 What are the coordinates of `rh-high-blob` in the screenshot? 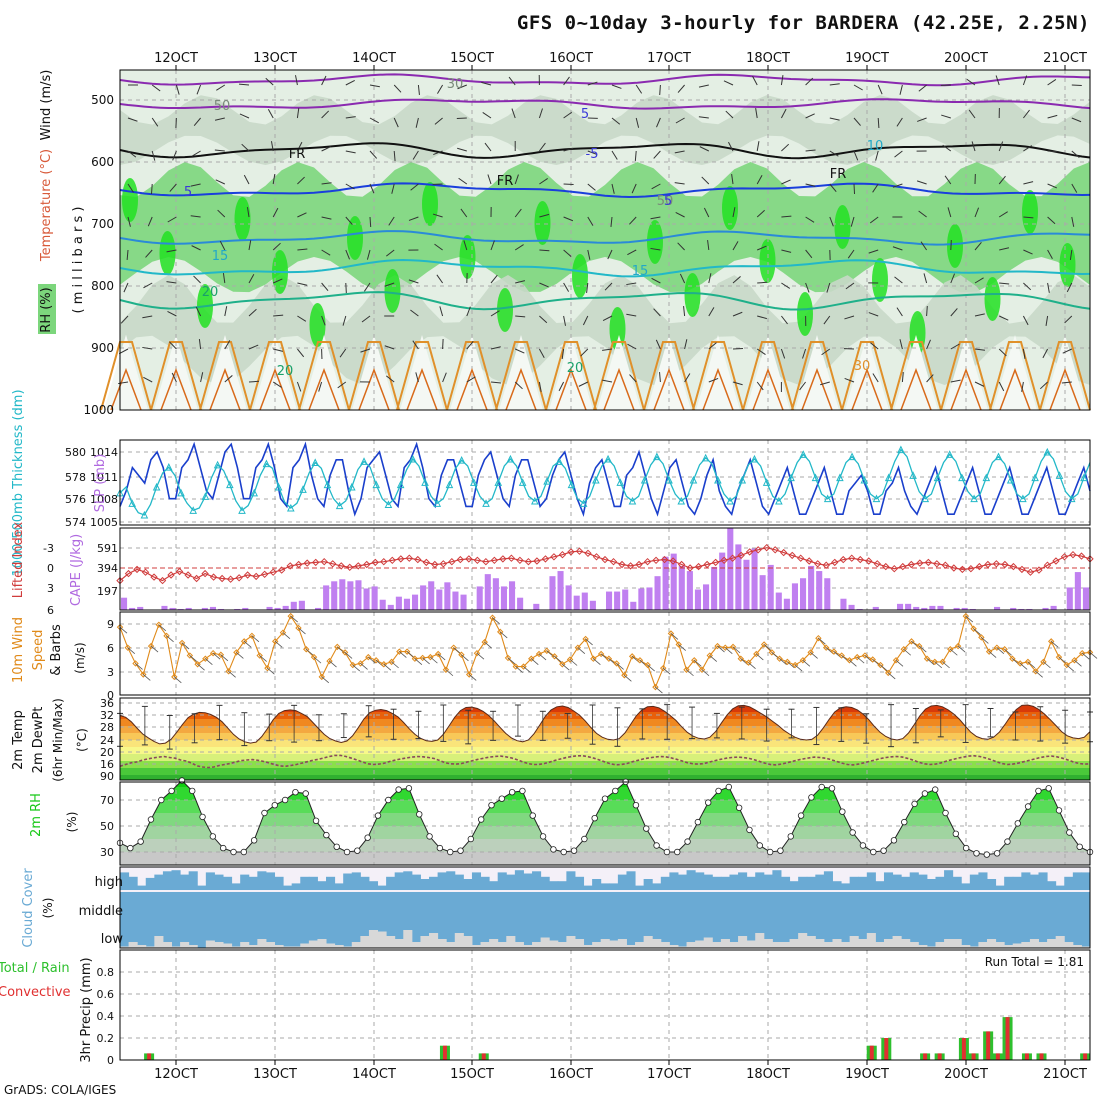 It's located at (692, 295).